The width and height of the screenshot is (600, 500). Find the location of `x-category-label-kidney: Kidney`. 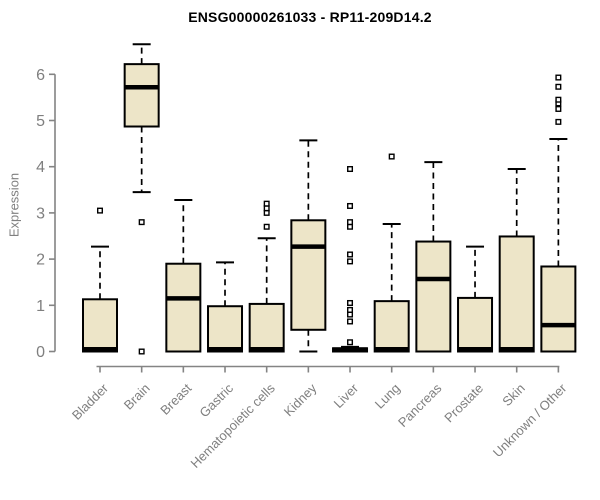

x-category-label-kidney: Kidney is located at coordinates (300, 399).